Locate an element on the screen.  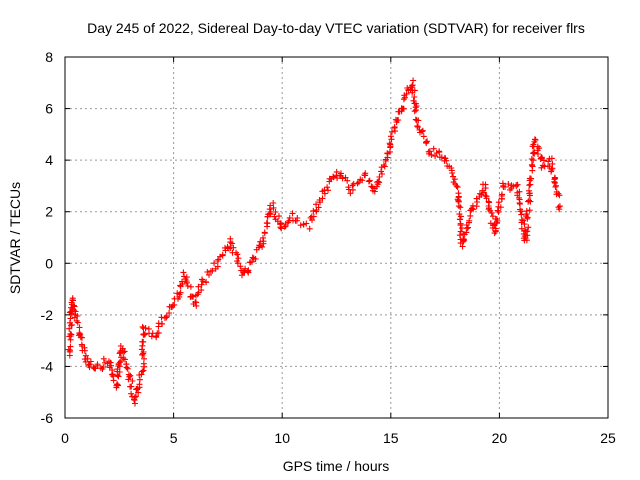
x-tick-label: 25 is located at coordinates (608, 438).